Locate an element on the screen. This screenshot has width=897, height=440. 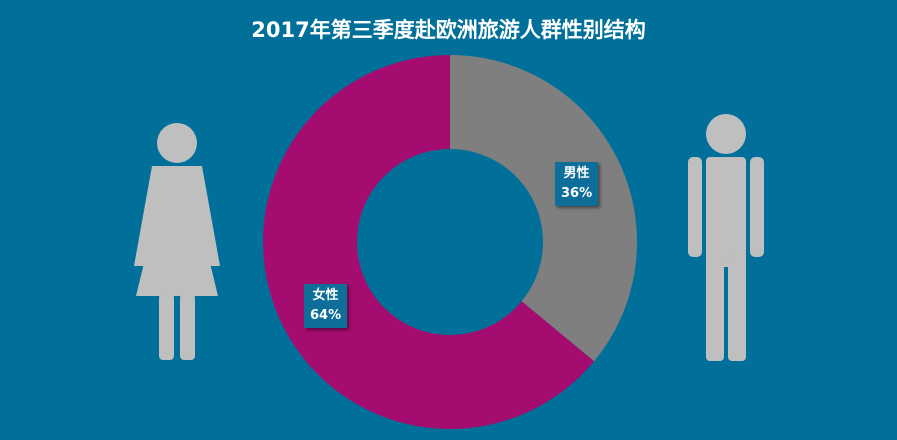
donut-slice-male is located at coordinates (543, 208).